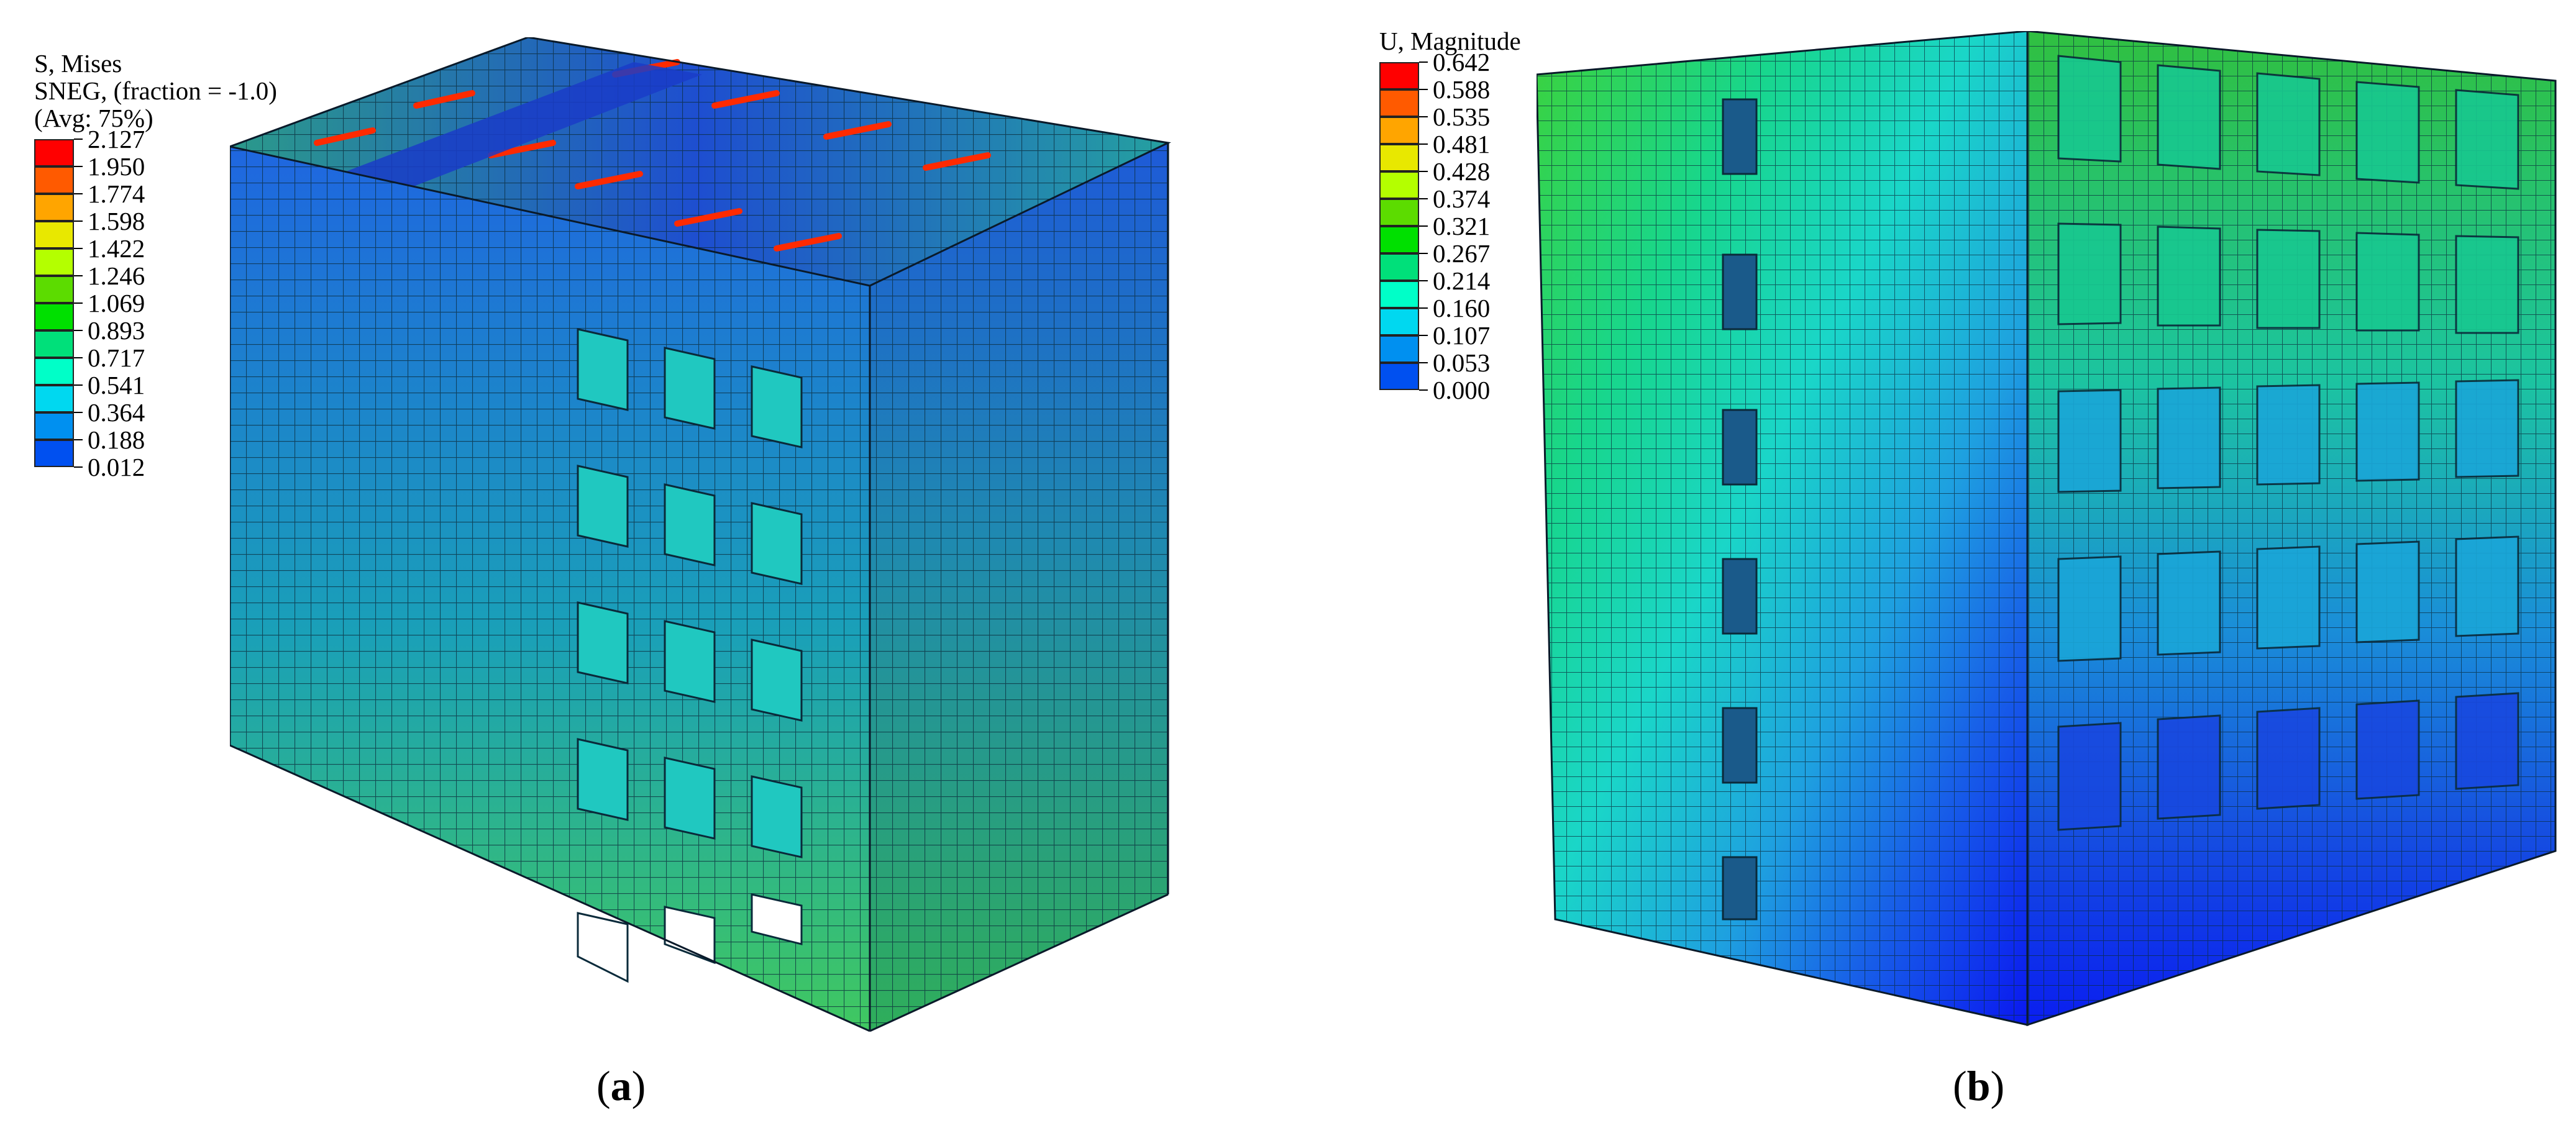 This screenshot has height=1123, width=2576. I want to click on stress-legend-tick-label: 0.012, so click(116, 467).